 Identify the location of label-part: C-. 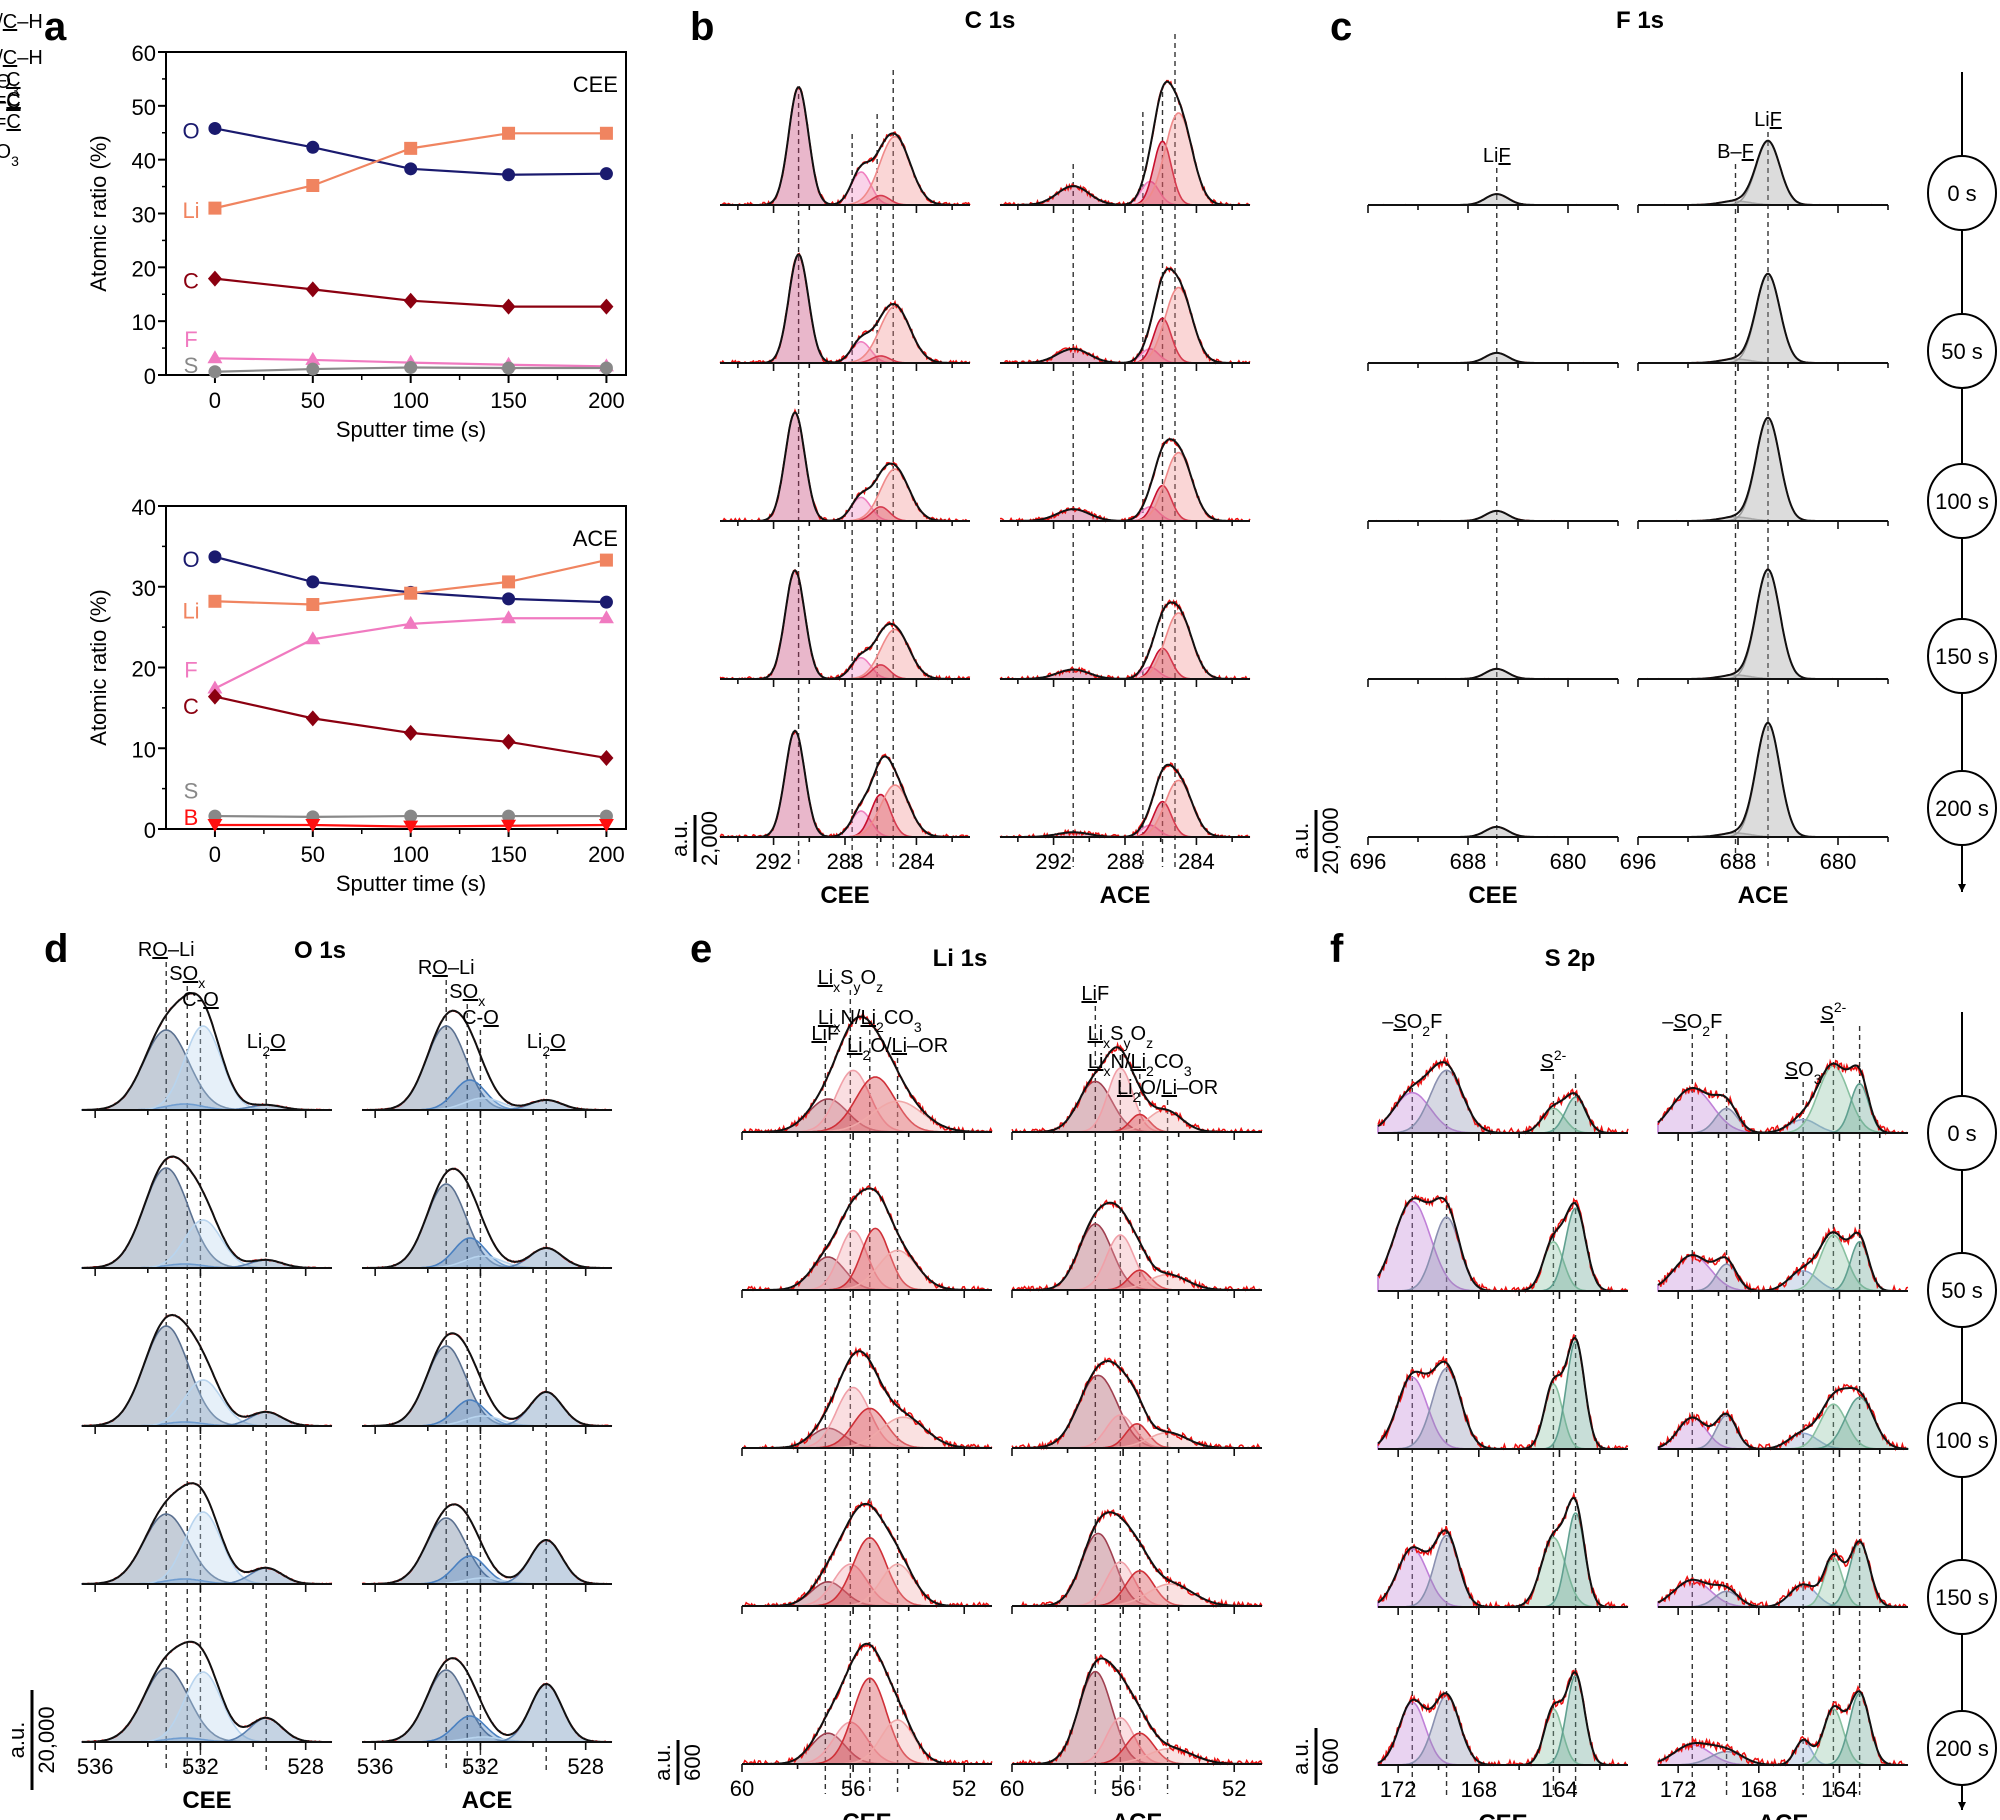
(192, 1000).